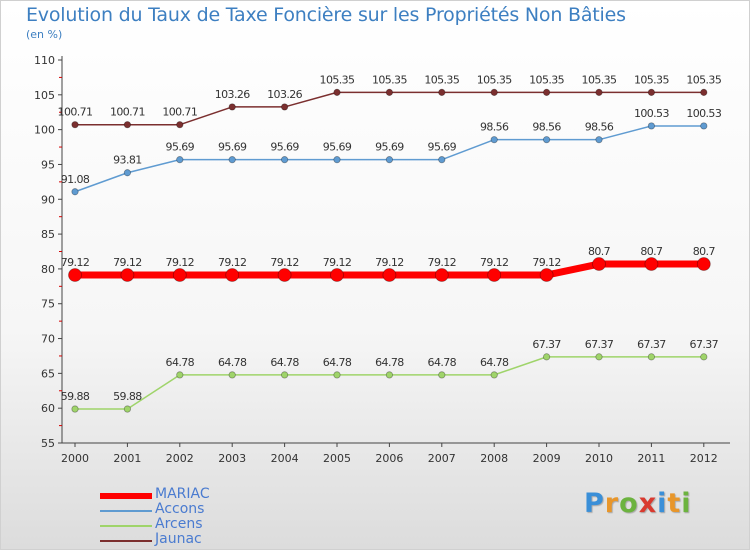 This screenshot has height=550, width=750. What do you see at coordinates (126, 541) in the screenshot?
I see `legend-swatch-jaunac` at bounding box center [126, 541].